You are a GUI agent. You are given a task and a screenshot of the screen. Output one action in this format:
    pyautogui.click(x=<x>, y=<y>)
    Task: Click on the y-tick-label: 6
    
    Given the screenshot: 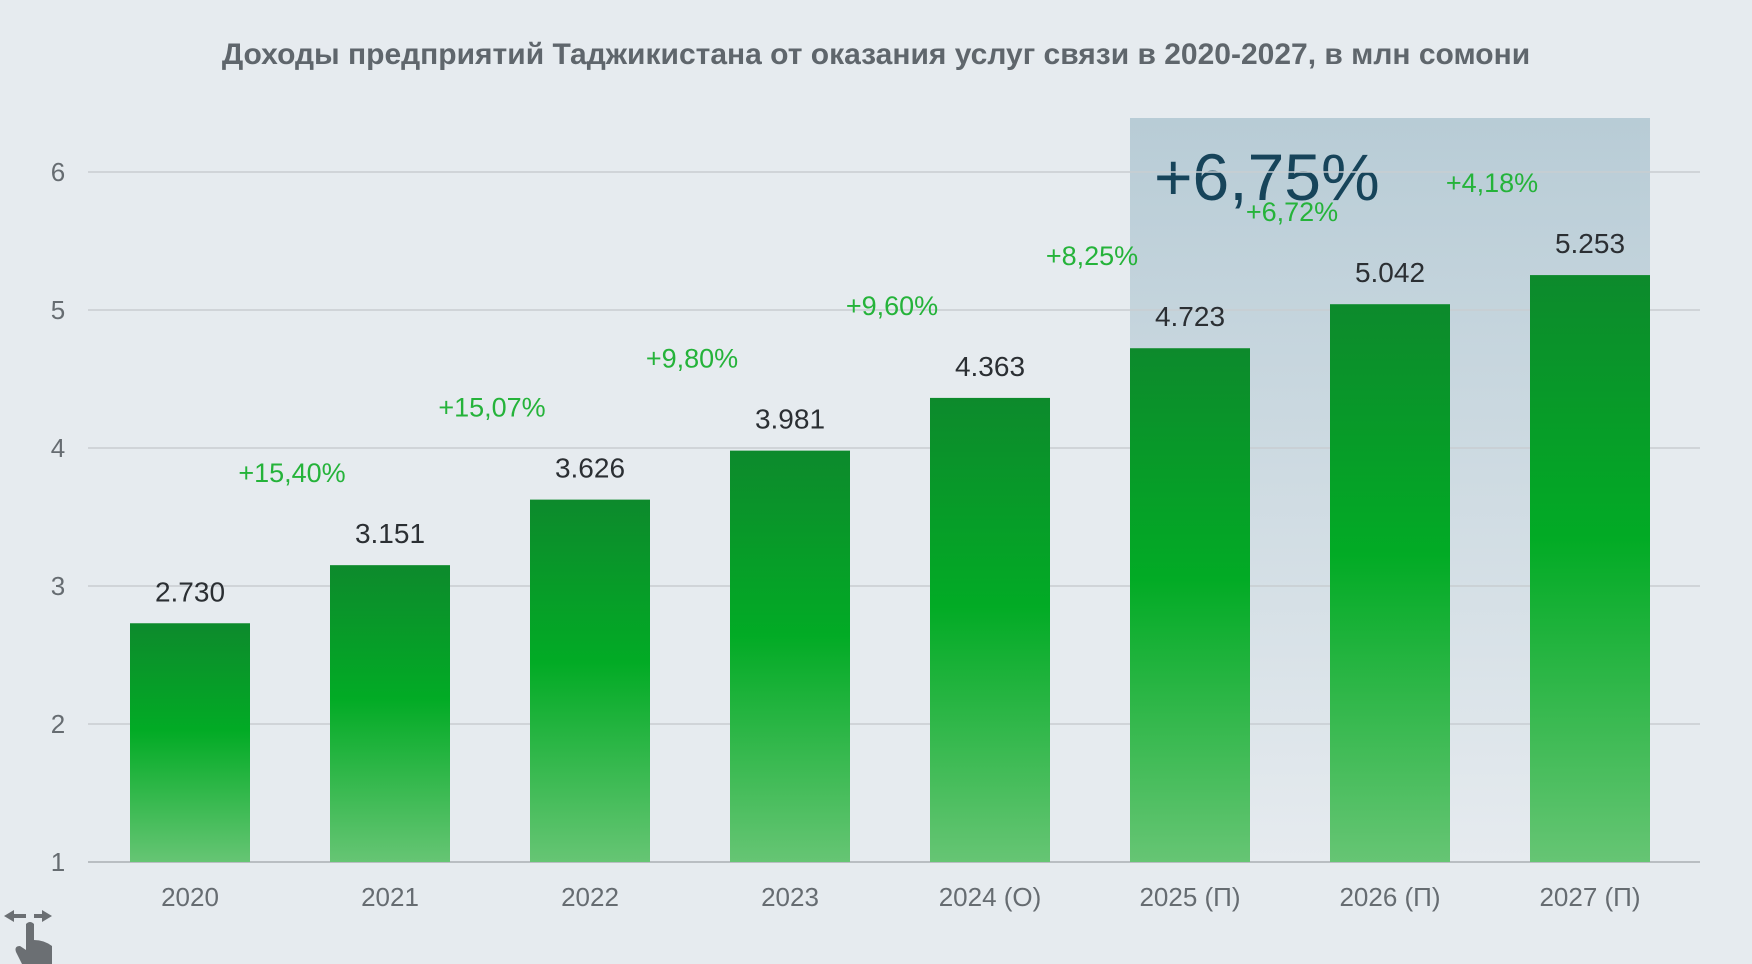 What is the action you would take?
    pyautogui.click(x=58, y=172)
    